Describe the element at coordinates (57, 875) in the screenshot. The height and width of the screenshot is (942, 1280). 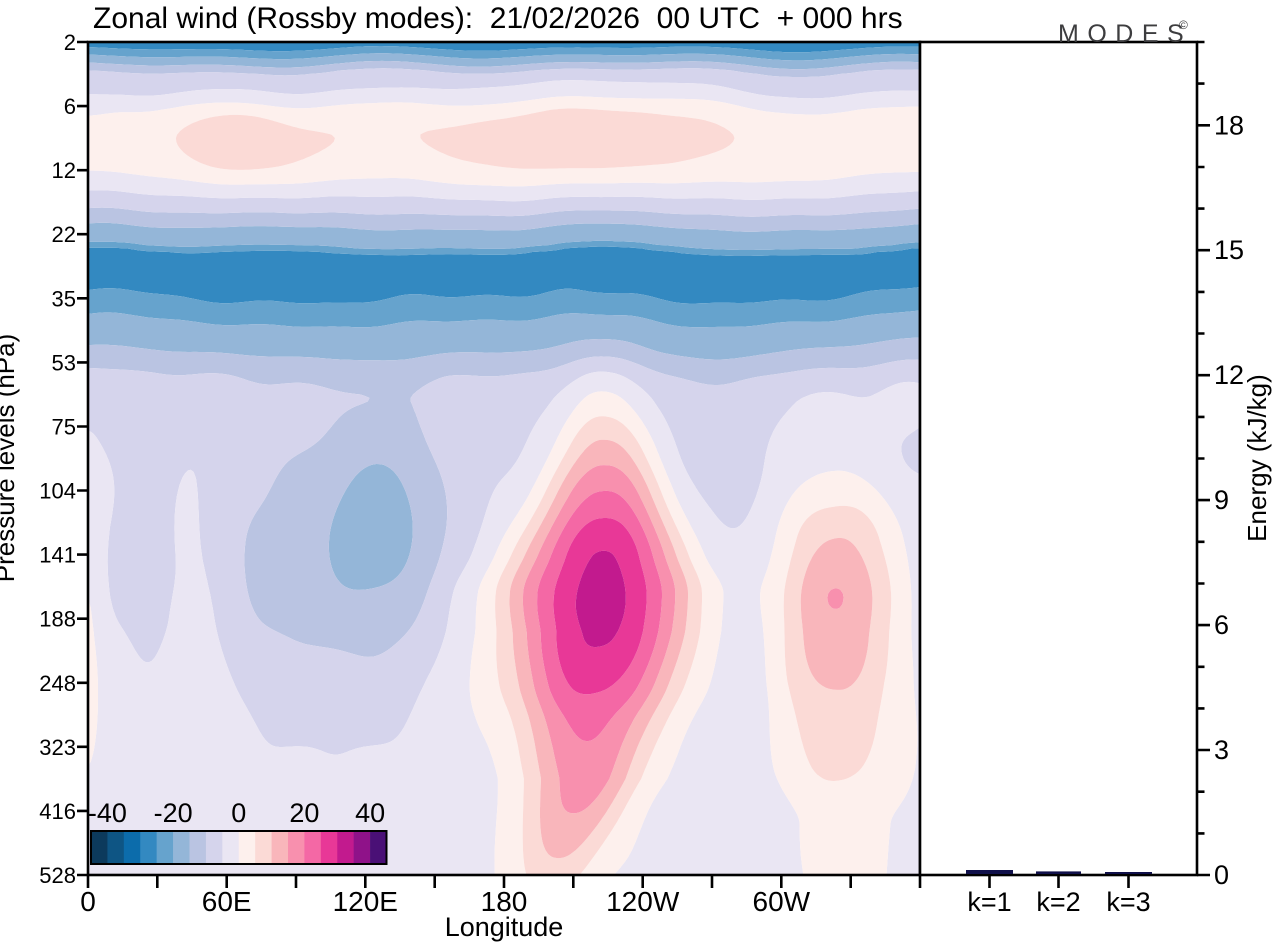
I see `svg-text: 528` at that location.